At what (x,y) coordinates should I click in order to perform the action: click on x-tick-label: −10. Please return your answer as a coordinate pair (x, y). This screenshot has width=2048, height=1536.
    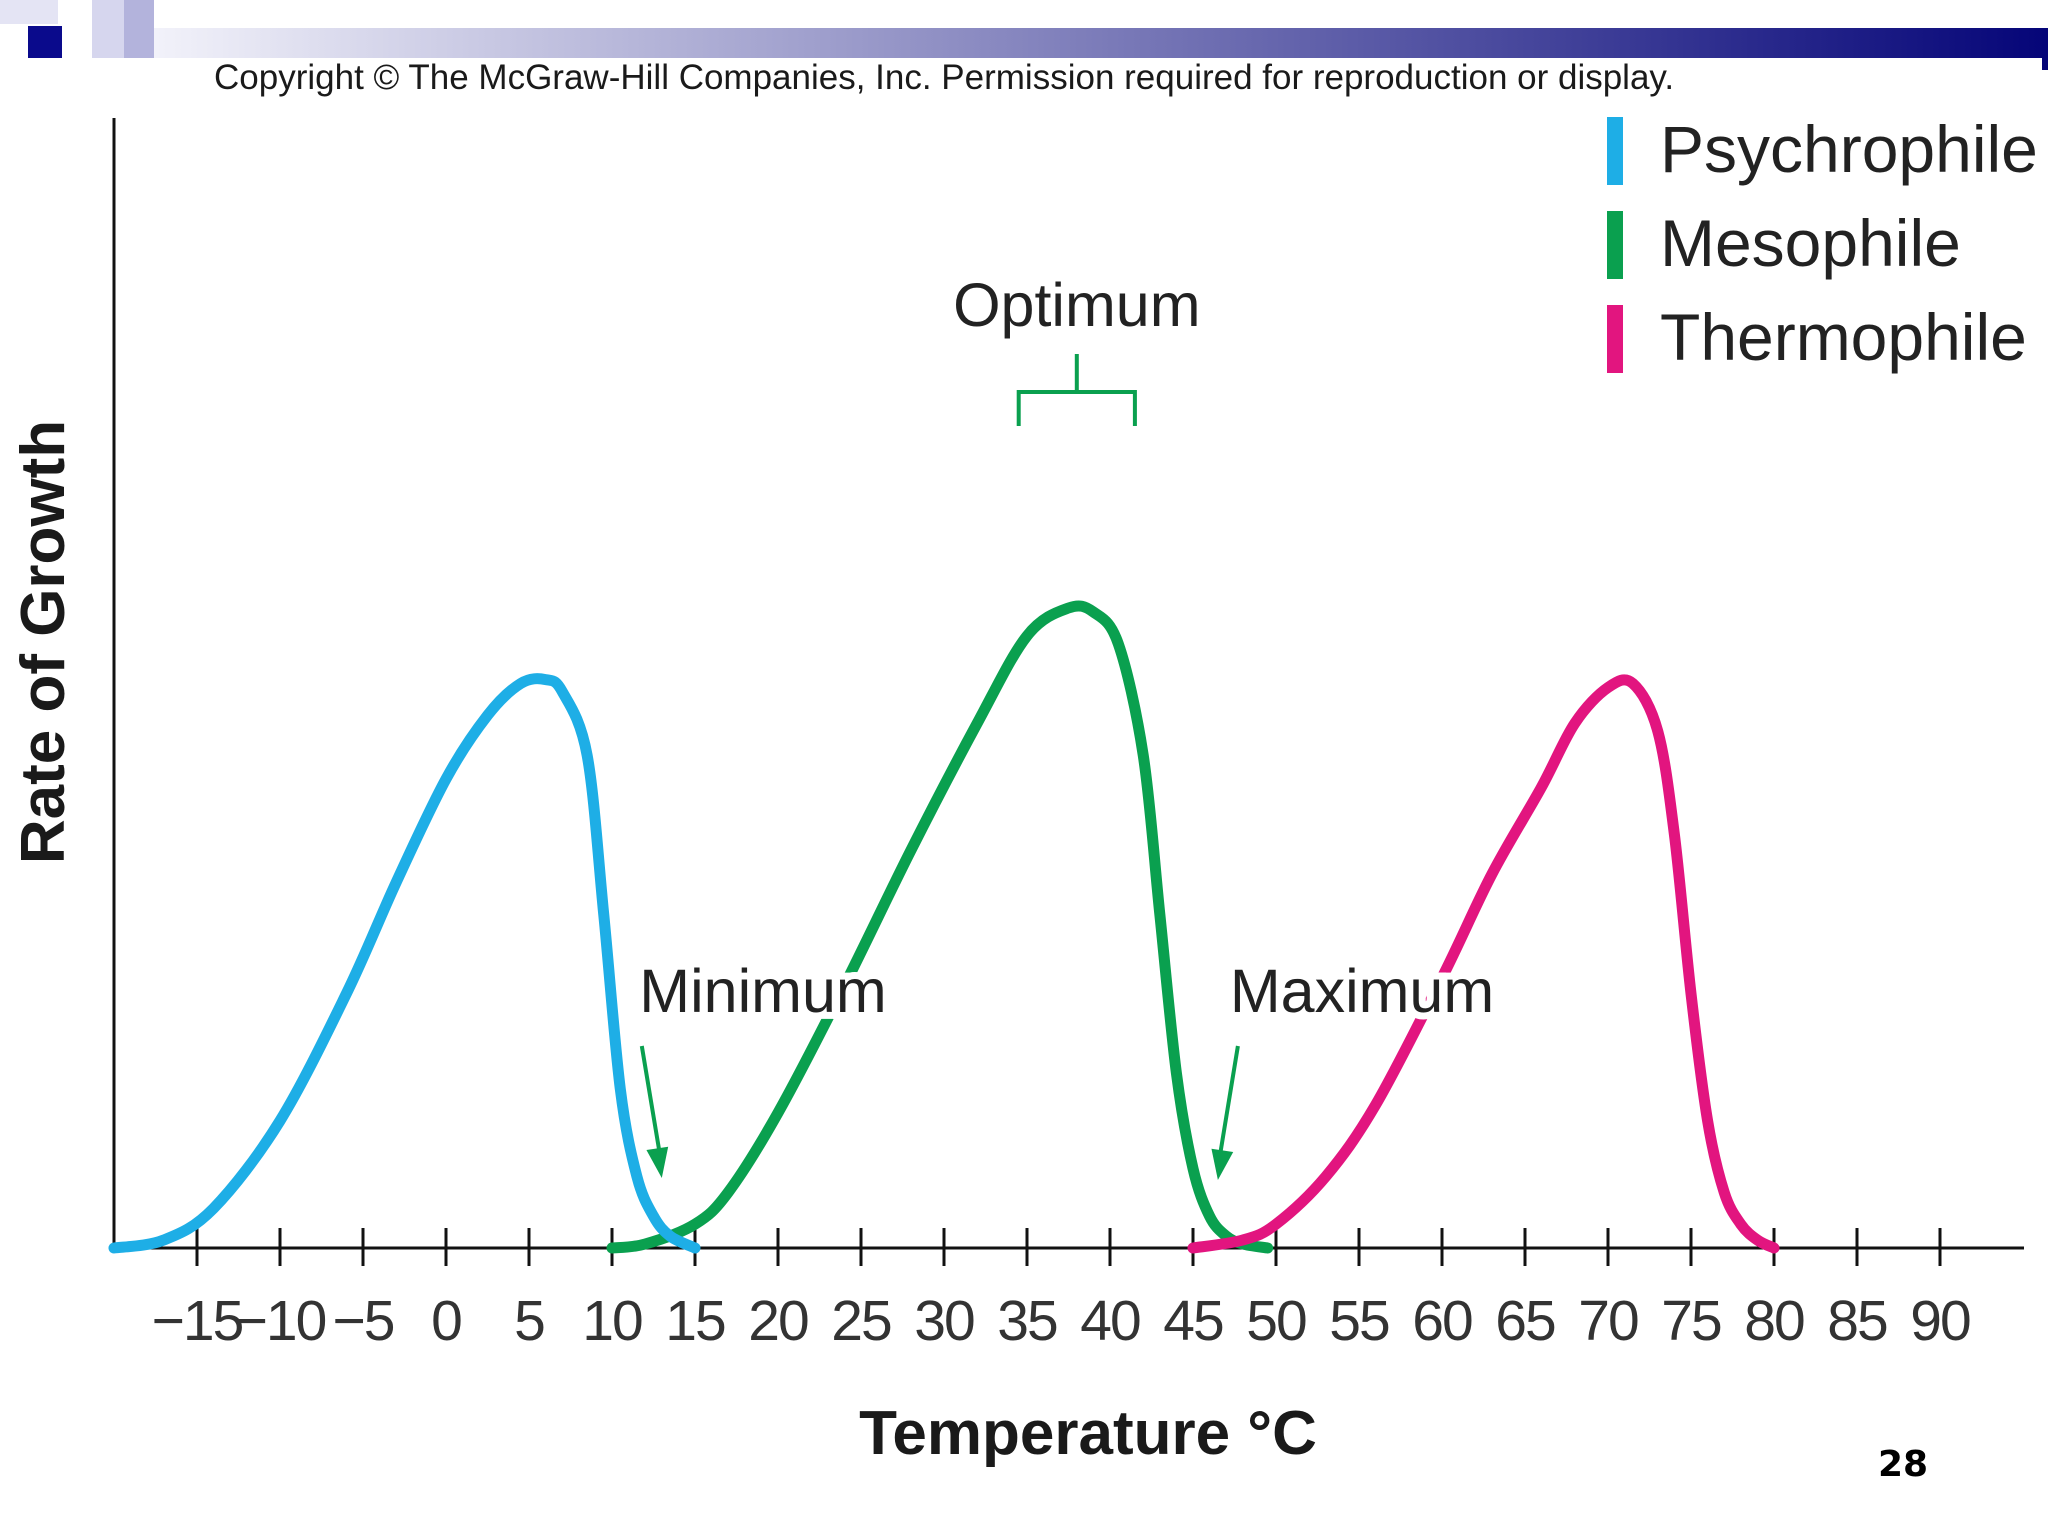
    Looking at the image, I should click on (280, 1321).